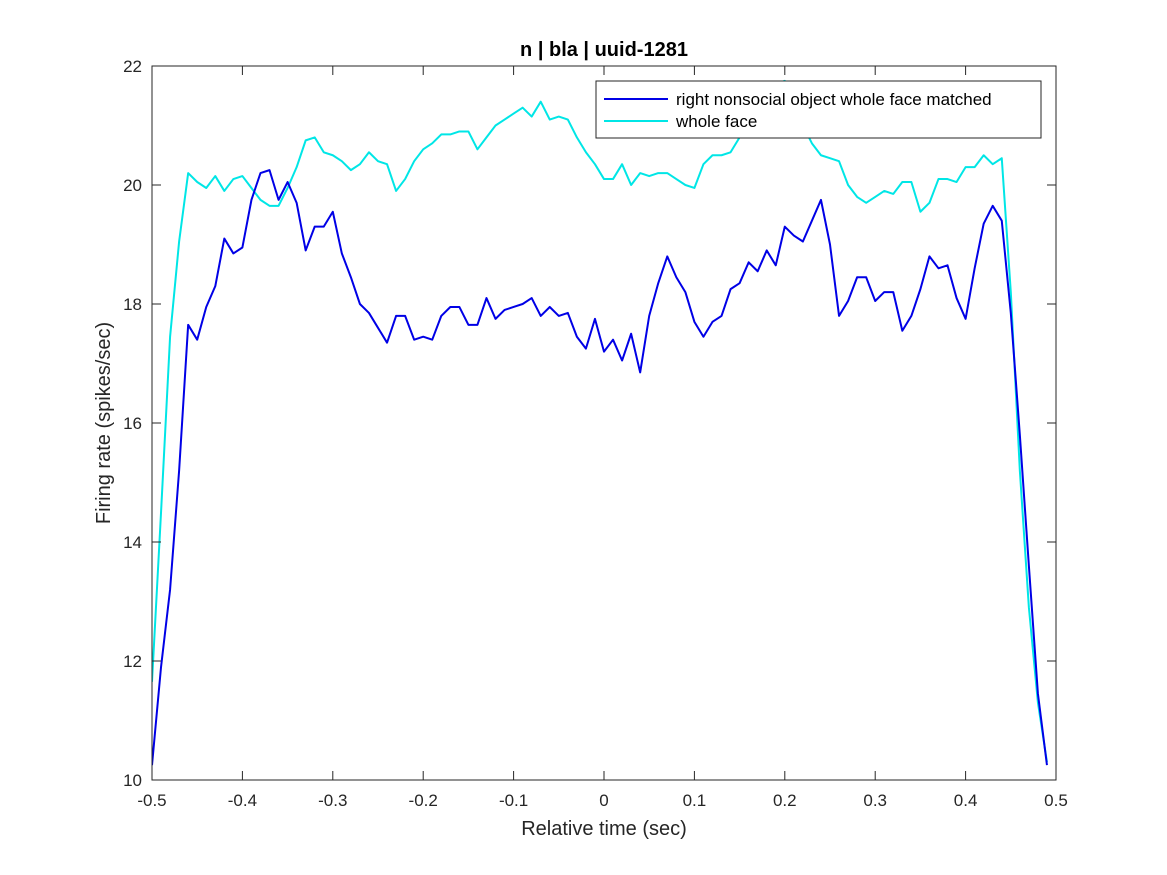 Image resolution: width=1167 pixels, height=875 pixels. Describe the element at coordinates (604, 50) in the screenshot. I see `chart-title: n | bla | uuid-1281` at that location.